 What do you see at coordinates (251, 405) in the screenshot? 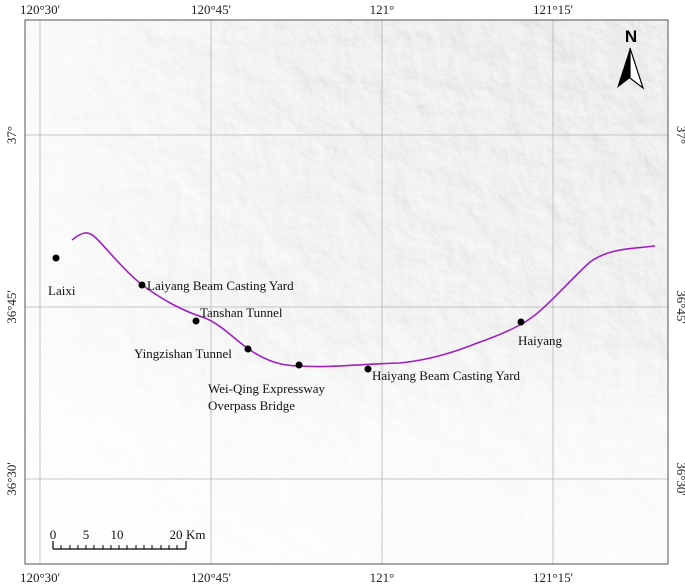
I see `label-weiqing-line2: Overpass Bridge` at bounding box center [251, 405].